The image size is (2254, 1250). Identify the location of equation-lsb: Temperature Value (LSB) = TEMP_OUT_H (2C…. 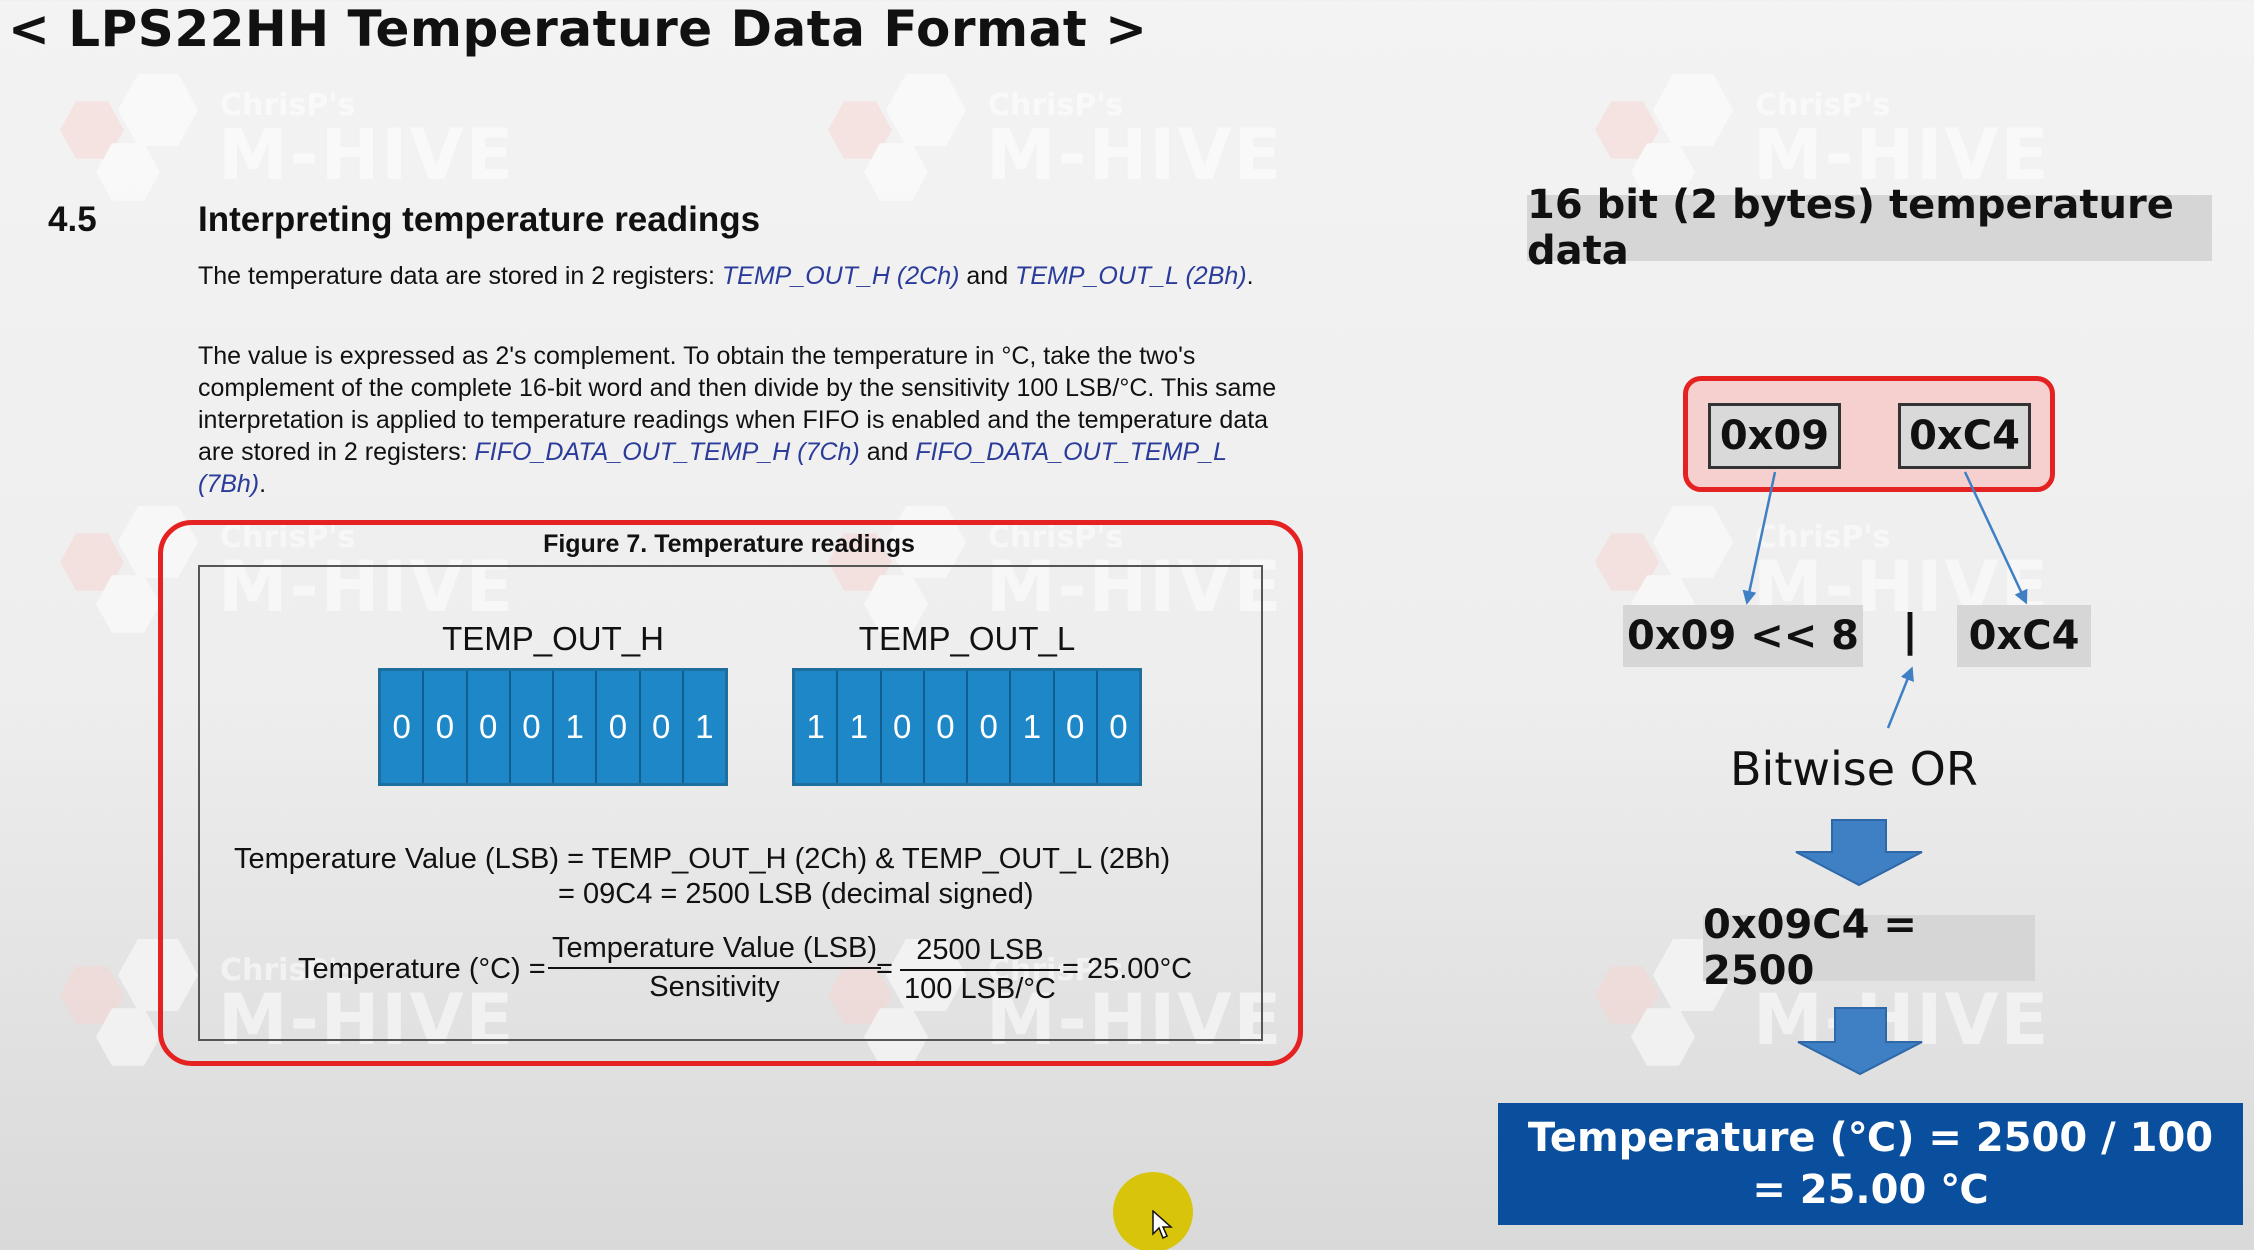
(702, 859).